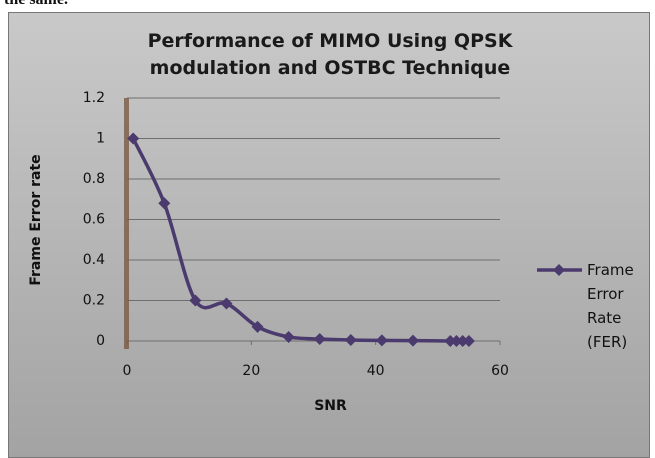 This screenshot has width=655, height=458. Describe the element at coordinates (330, 41) in the screenshot. I see `chart-title: Performance of MIMO Using QPSK` at that location.